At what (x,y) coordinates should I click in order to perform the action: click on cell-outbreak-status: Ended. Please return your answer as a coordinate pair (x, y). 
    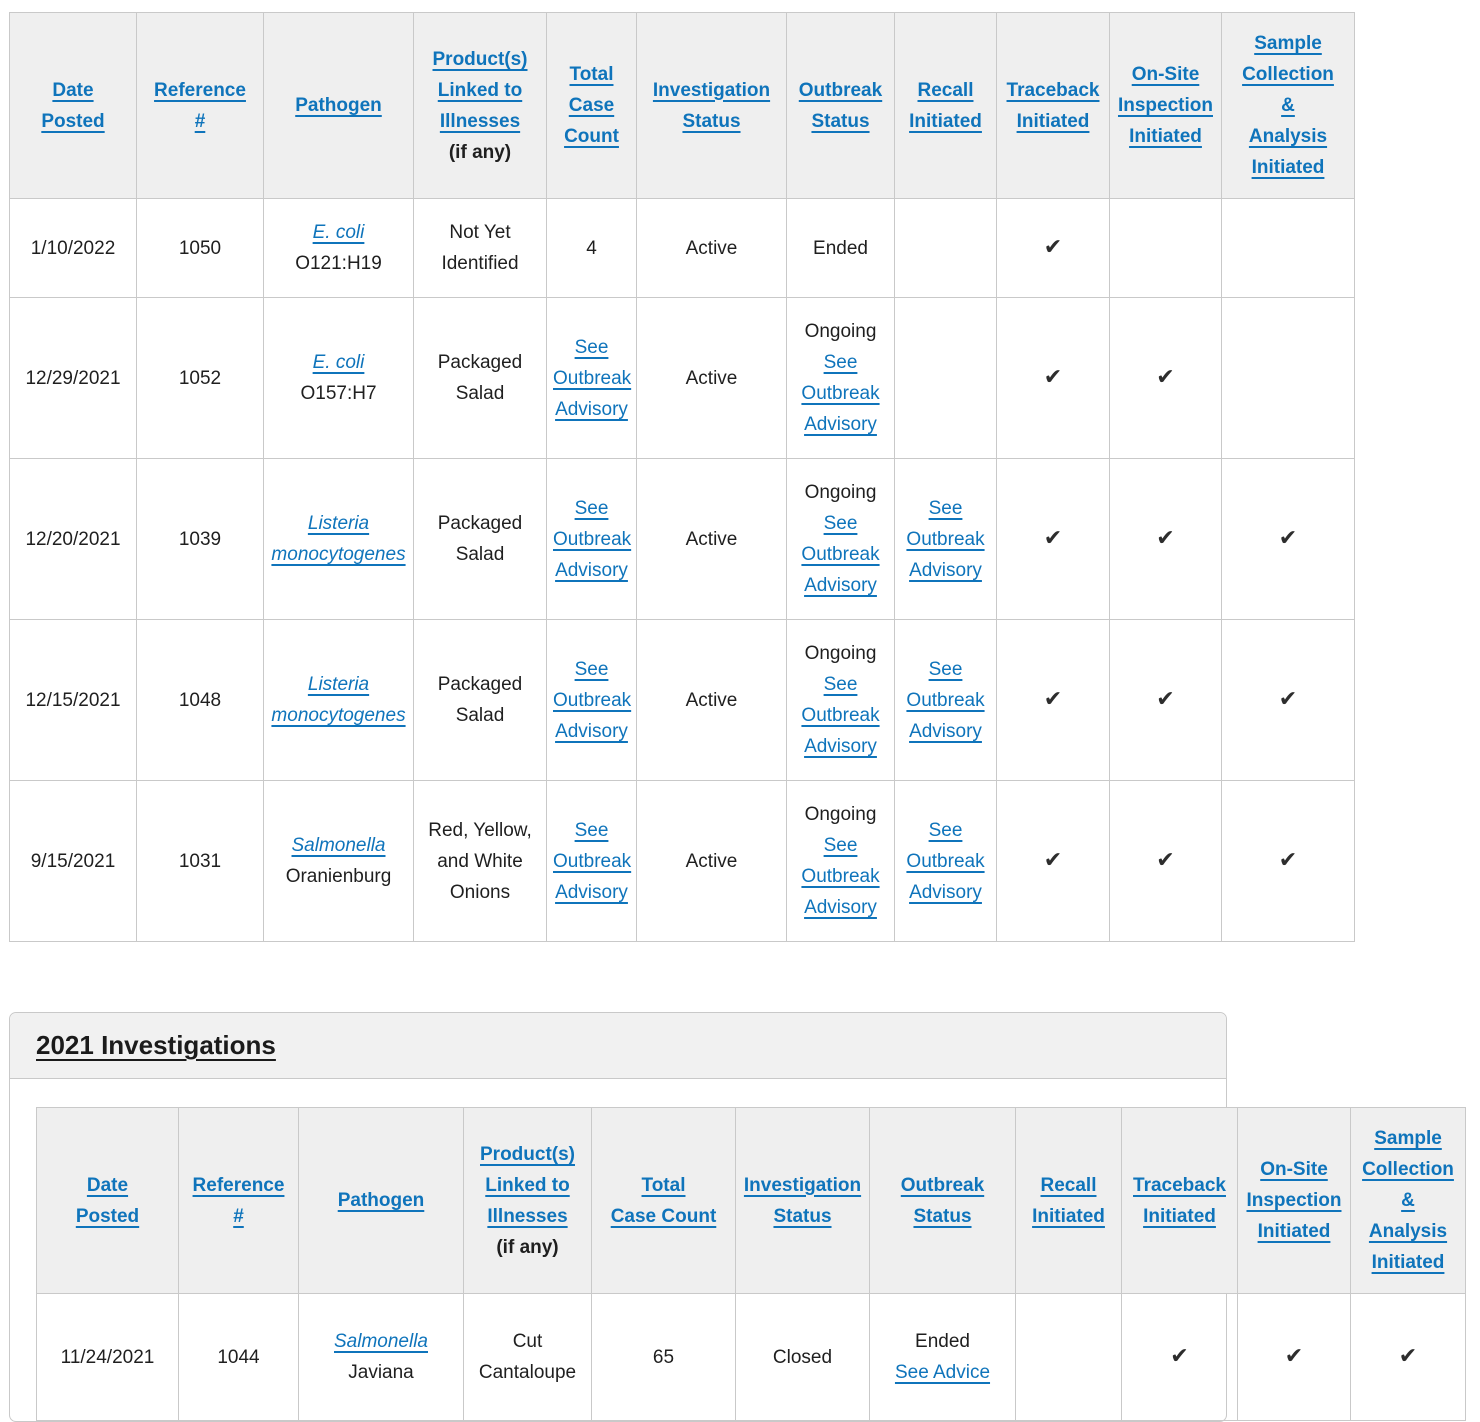
    Looking at the image, I should click on (840, 248).